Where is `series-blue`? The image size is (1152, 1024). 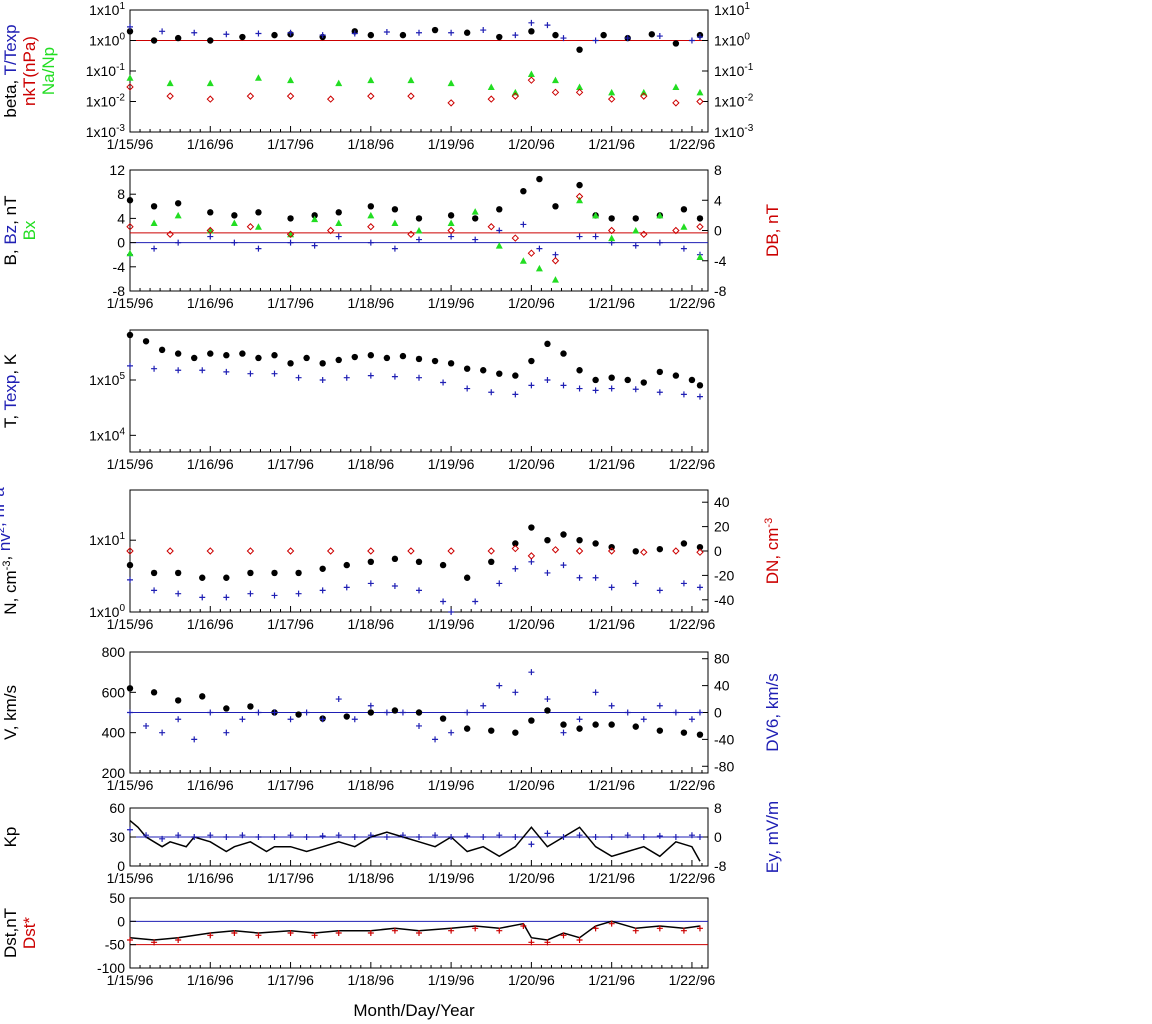
series-blue is located at coordinates (415, 706).